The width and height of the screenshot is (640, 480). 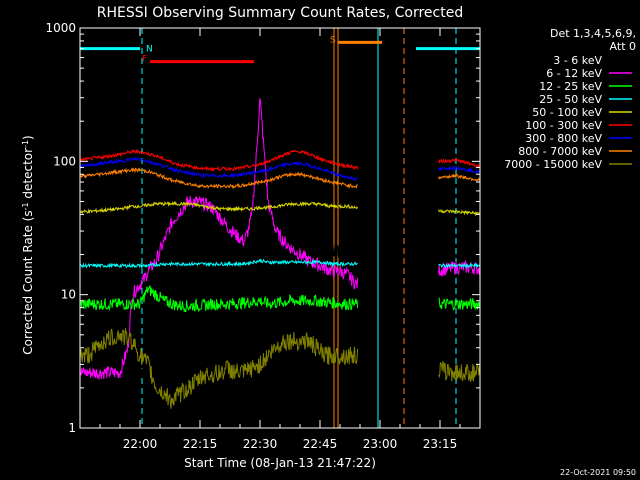 What do you see at coordinates (140, 444) in the screenshot?
I see `x-tick-label-0: 22:00` at bounding box center [140, 444].